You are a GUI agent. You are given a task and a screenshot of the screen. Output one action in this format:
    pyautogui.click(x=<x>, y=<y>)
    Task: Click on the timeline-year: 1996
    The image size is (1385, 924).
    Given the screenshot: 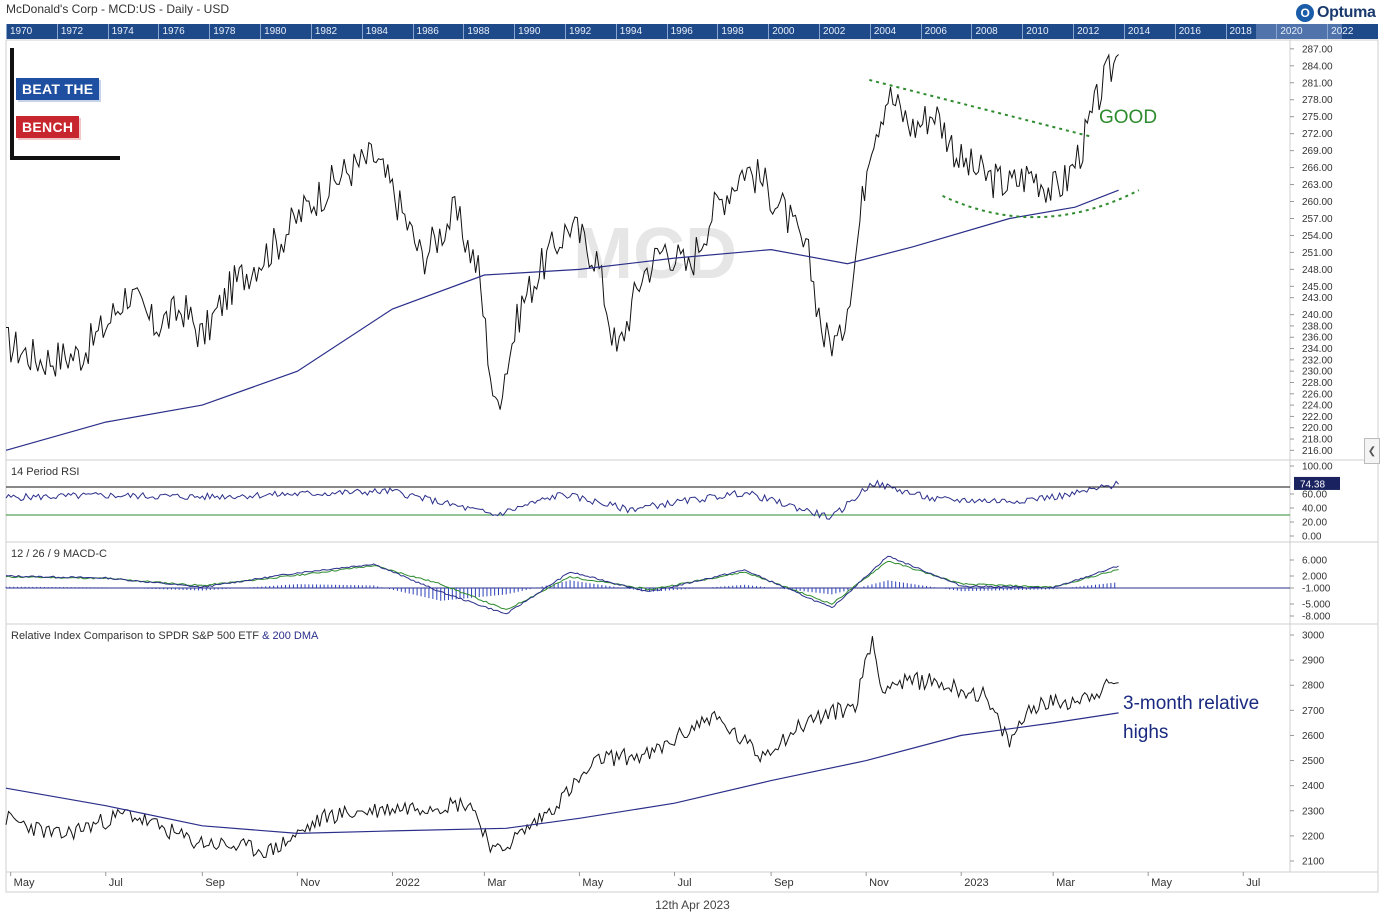 What is the action you would take?
    pyautogui.click(x=692, y=31)
    